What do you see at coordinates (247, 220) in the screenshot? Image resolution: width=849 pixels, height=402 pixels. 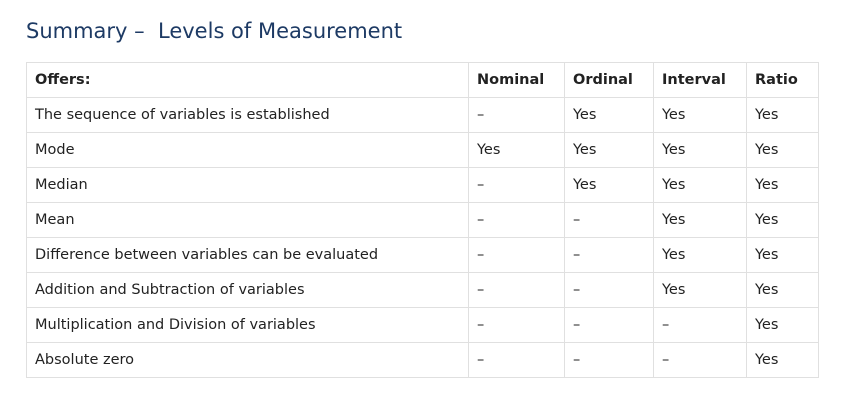 I see `row-label: Mean` at bounding box center [247, 220].